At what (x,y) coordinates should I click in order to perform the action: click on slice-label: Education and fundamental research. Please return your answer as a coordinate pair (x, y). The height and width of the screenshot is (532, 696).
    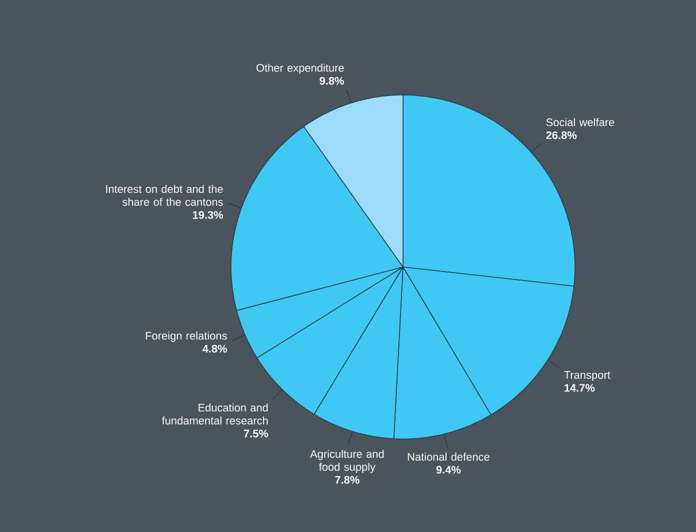
    Looking at the image, I should click on (215, 413).